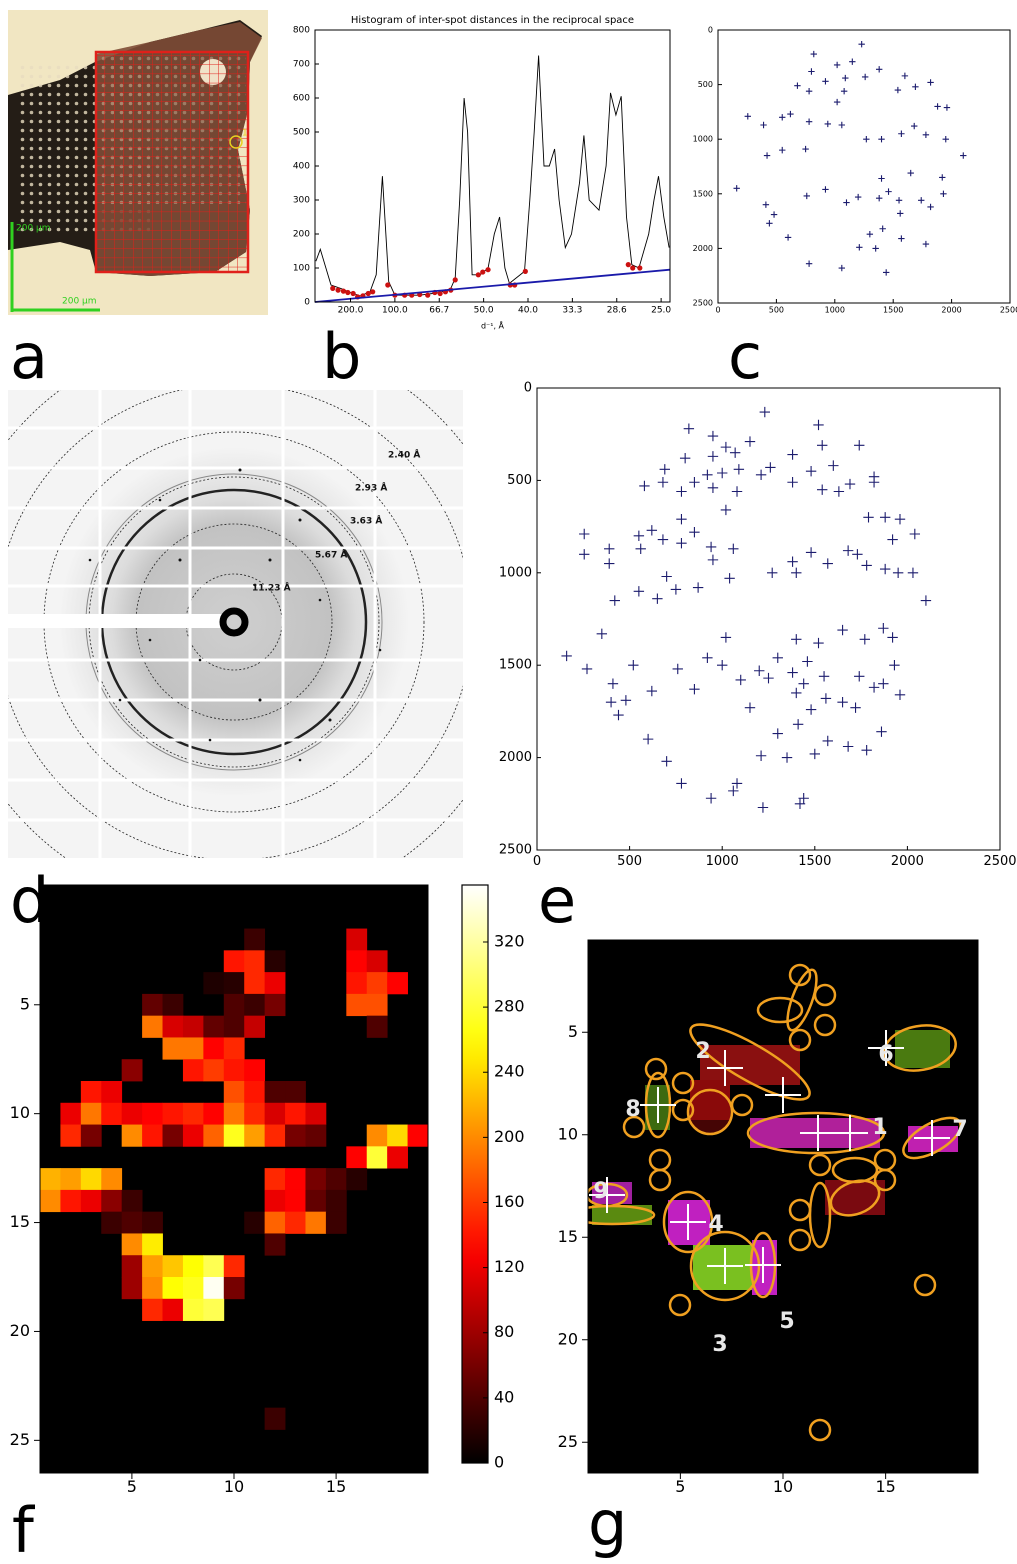 This screenshot has height=1564, width=1017. I want to click on x-tick-label: 1000, so click(722, 861).